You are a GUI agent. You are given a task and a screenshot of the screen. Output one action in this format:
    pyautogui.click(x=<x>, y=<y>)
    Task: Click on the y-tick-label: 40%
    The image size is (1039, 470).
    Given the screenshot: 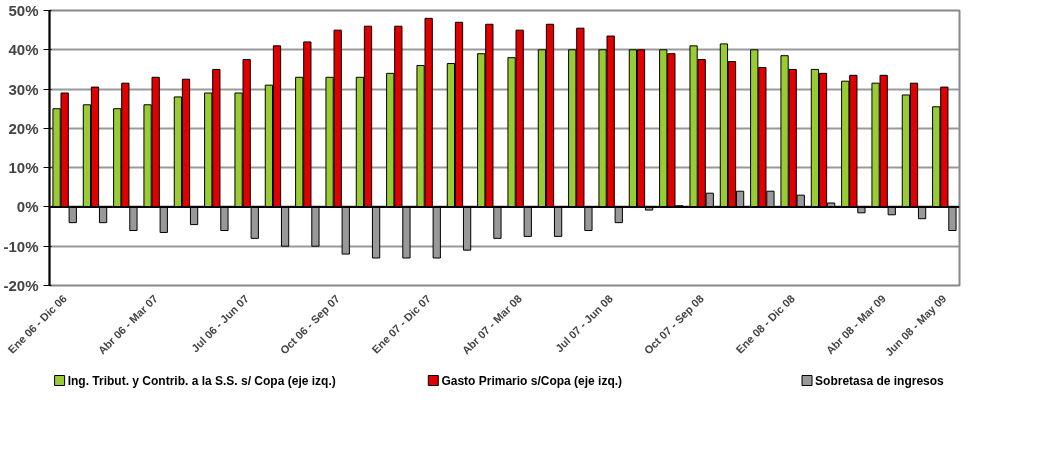 What is the action you would take?
    pyautogui.click(x=23, y=50)
    